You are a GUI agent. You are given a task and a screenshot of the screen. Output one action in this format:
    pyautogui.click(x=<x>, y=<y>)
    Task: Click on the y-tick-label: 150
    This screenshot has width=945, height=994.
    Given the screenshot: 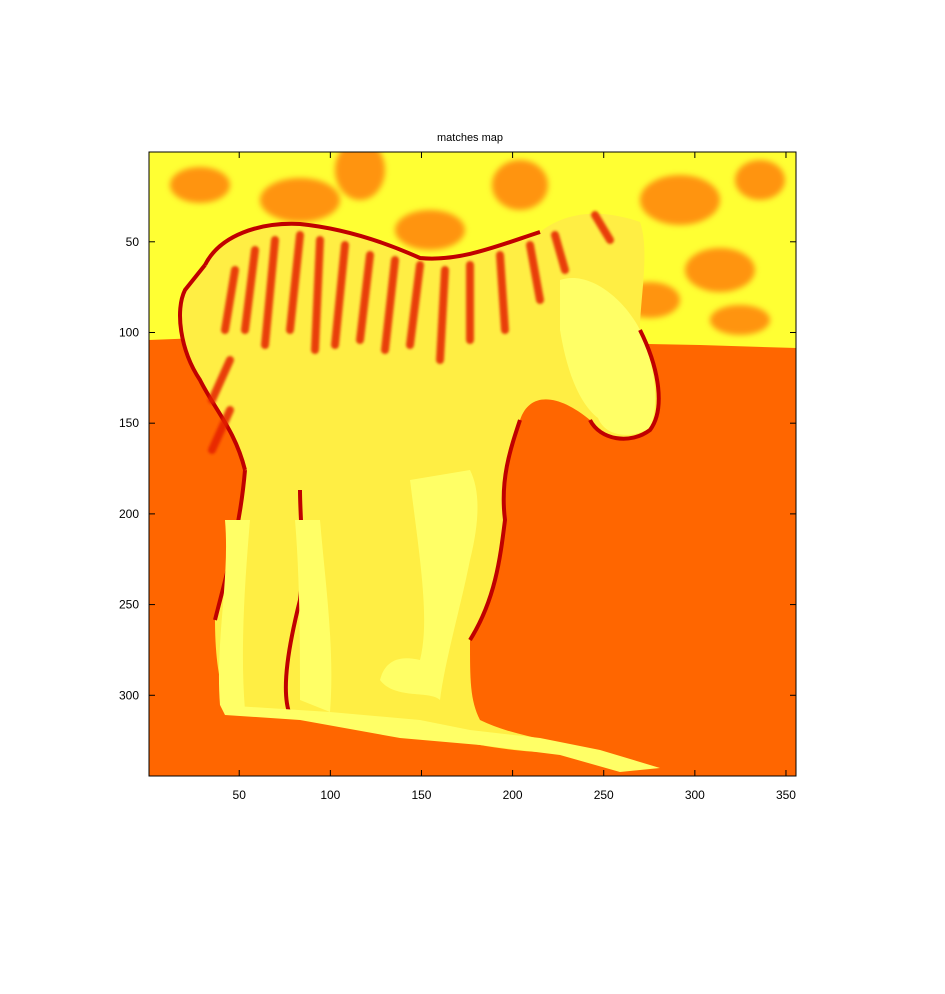 What is the action you would take?
    pyautogui.click(x=129, y=423)
    